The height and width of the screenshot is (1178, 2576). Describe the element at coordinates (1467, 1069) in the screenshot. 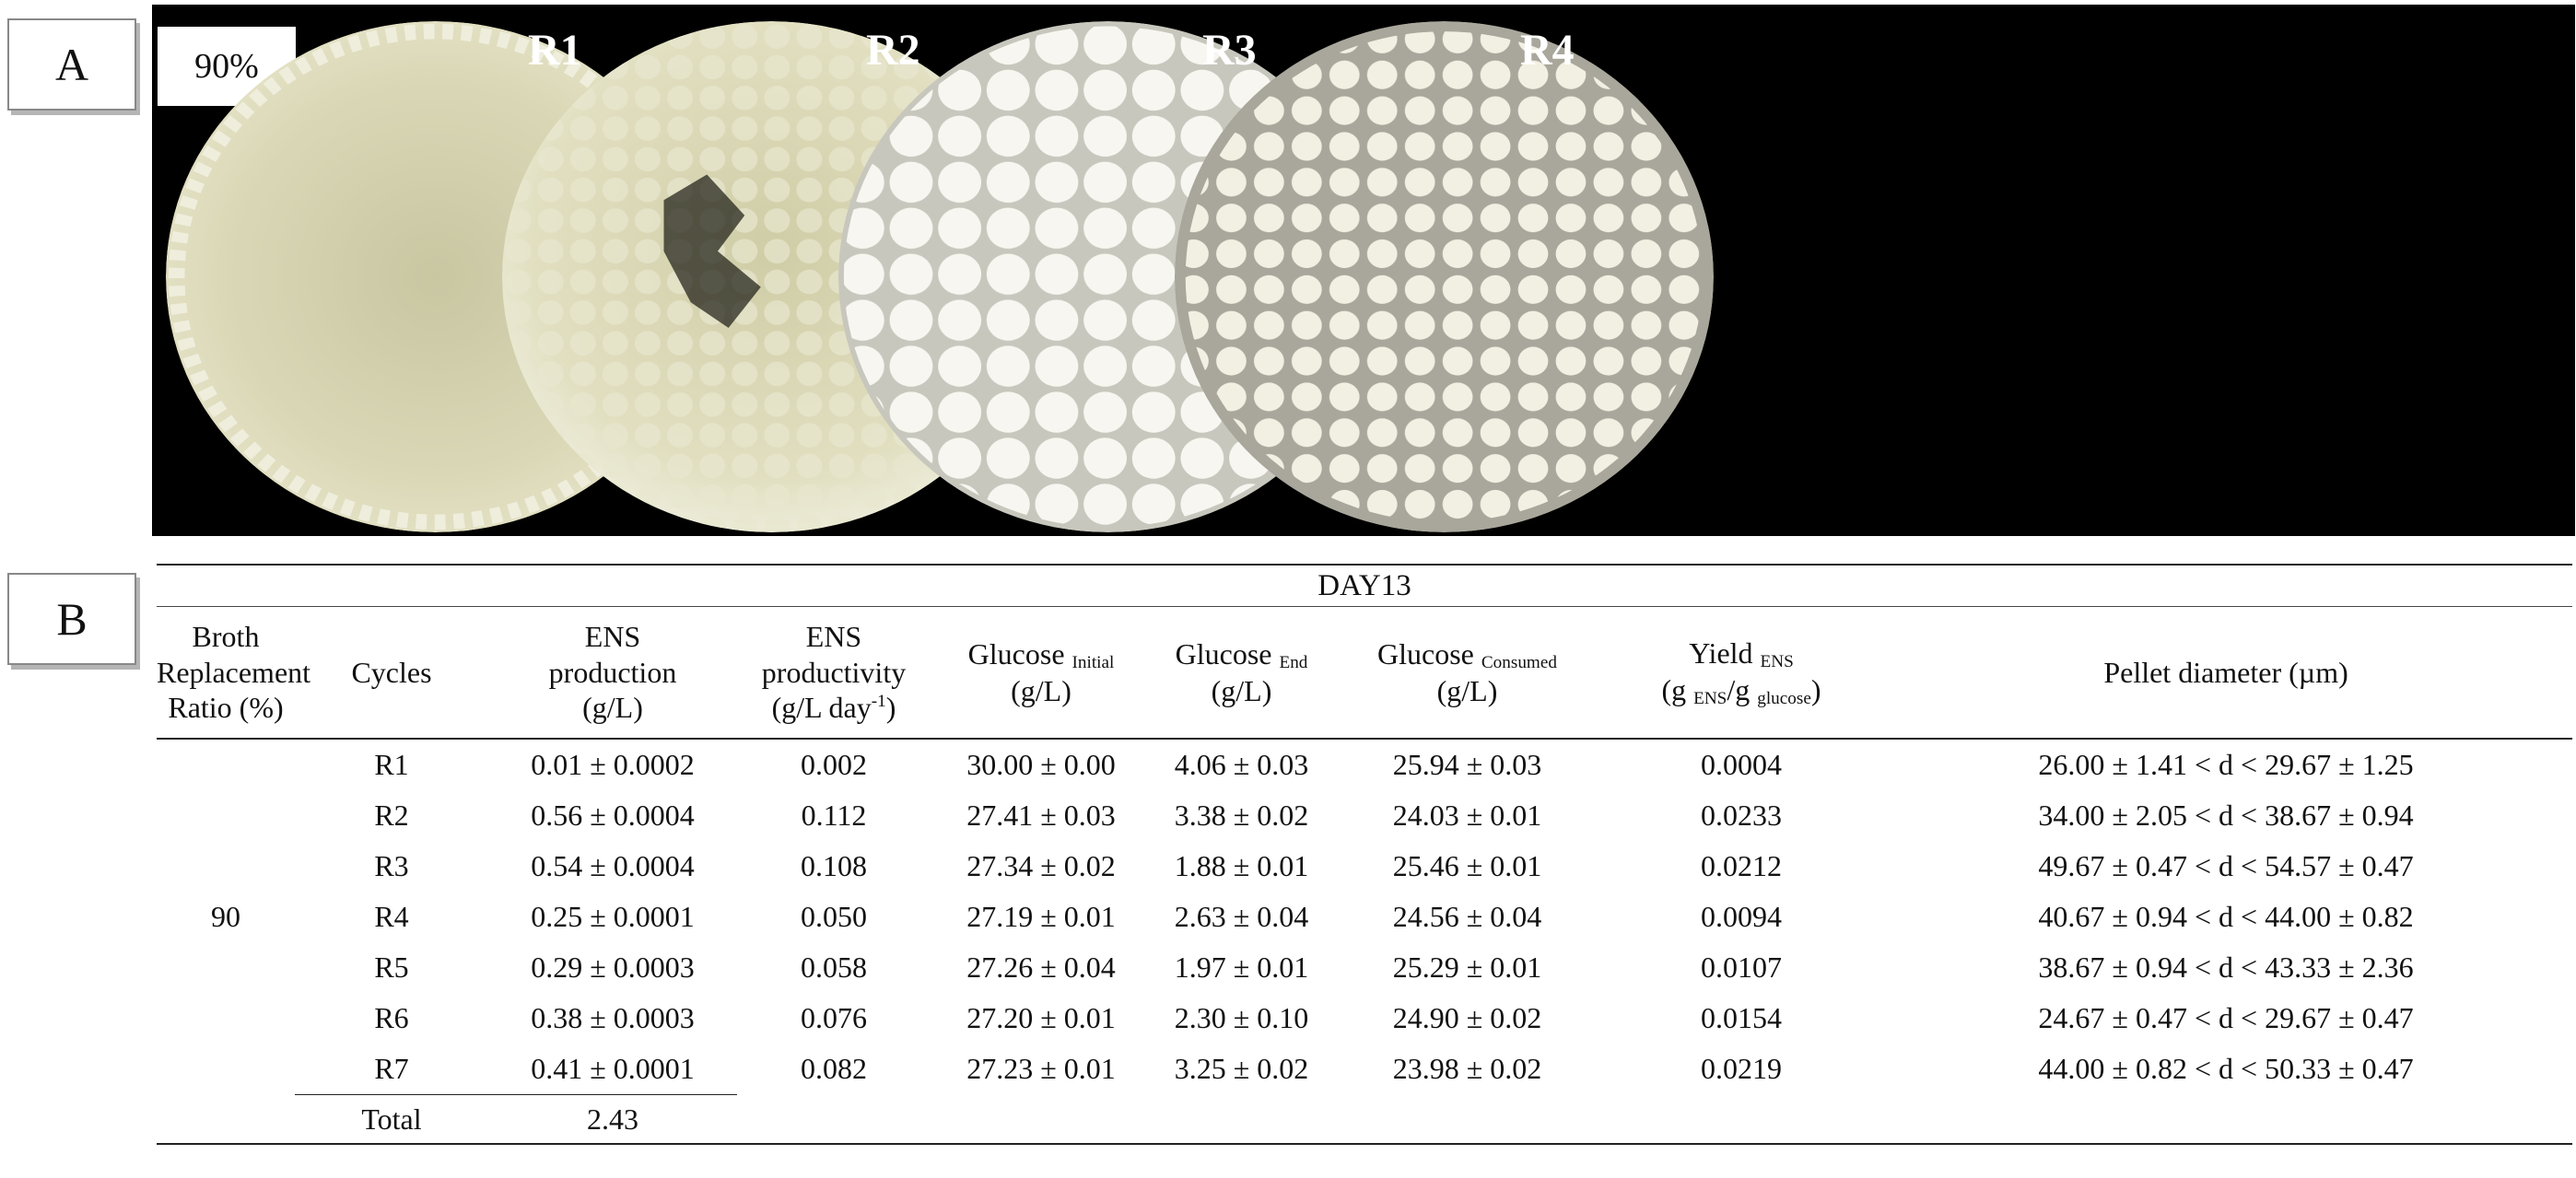

I see `cell-g-consumed: 23.98 ± 0.02` at that location.